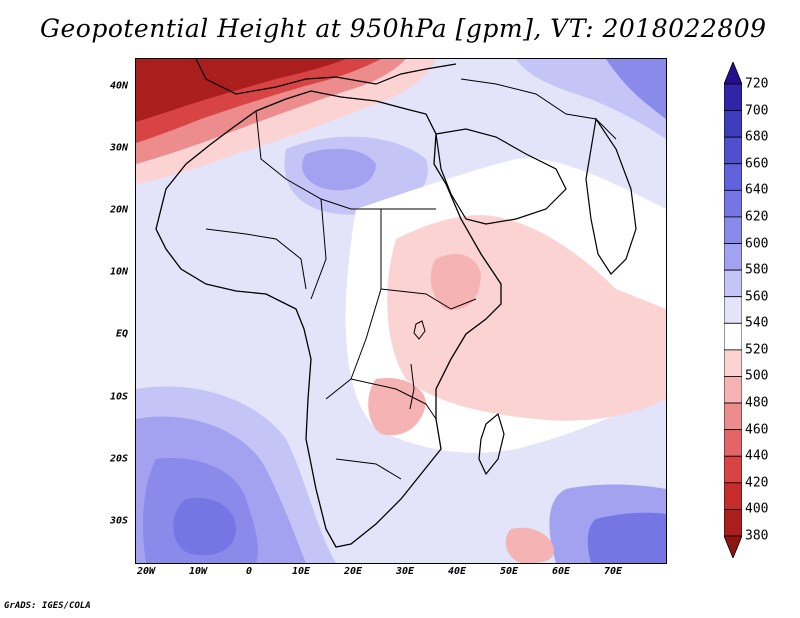  What do you see at coordinates (733, 73) in the screenshot?
I see `colorbar-top-triangle` at bounding box center [733, 73].